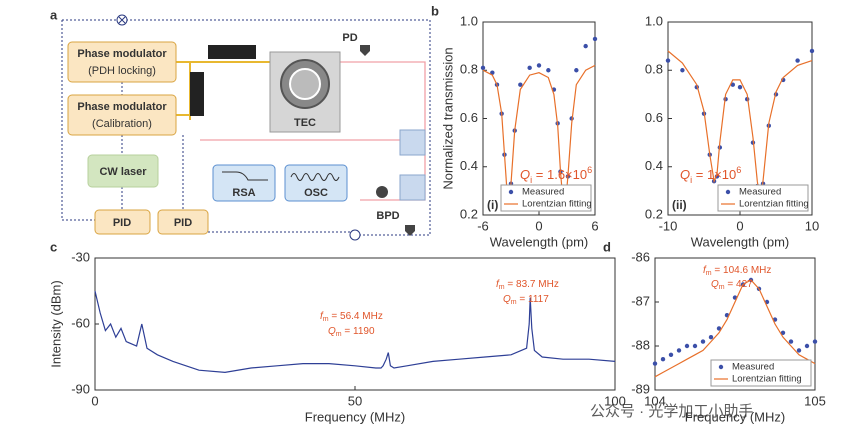 The image size is (855, 448). I want to click on x-tick-label: 10, so click(812, 225).